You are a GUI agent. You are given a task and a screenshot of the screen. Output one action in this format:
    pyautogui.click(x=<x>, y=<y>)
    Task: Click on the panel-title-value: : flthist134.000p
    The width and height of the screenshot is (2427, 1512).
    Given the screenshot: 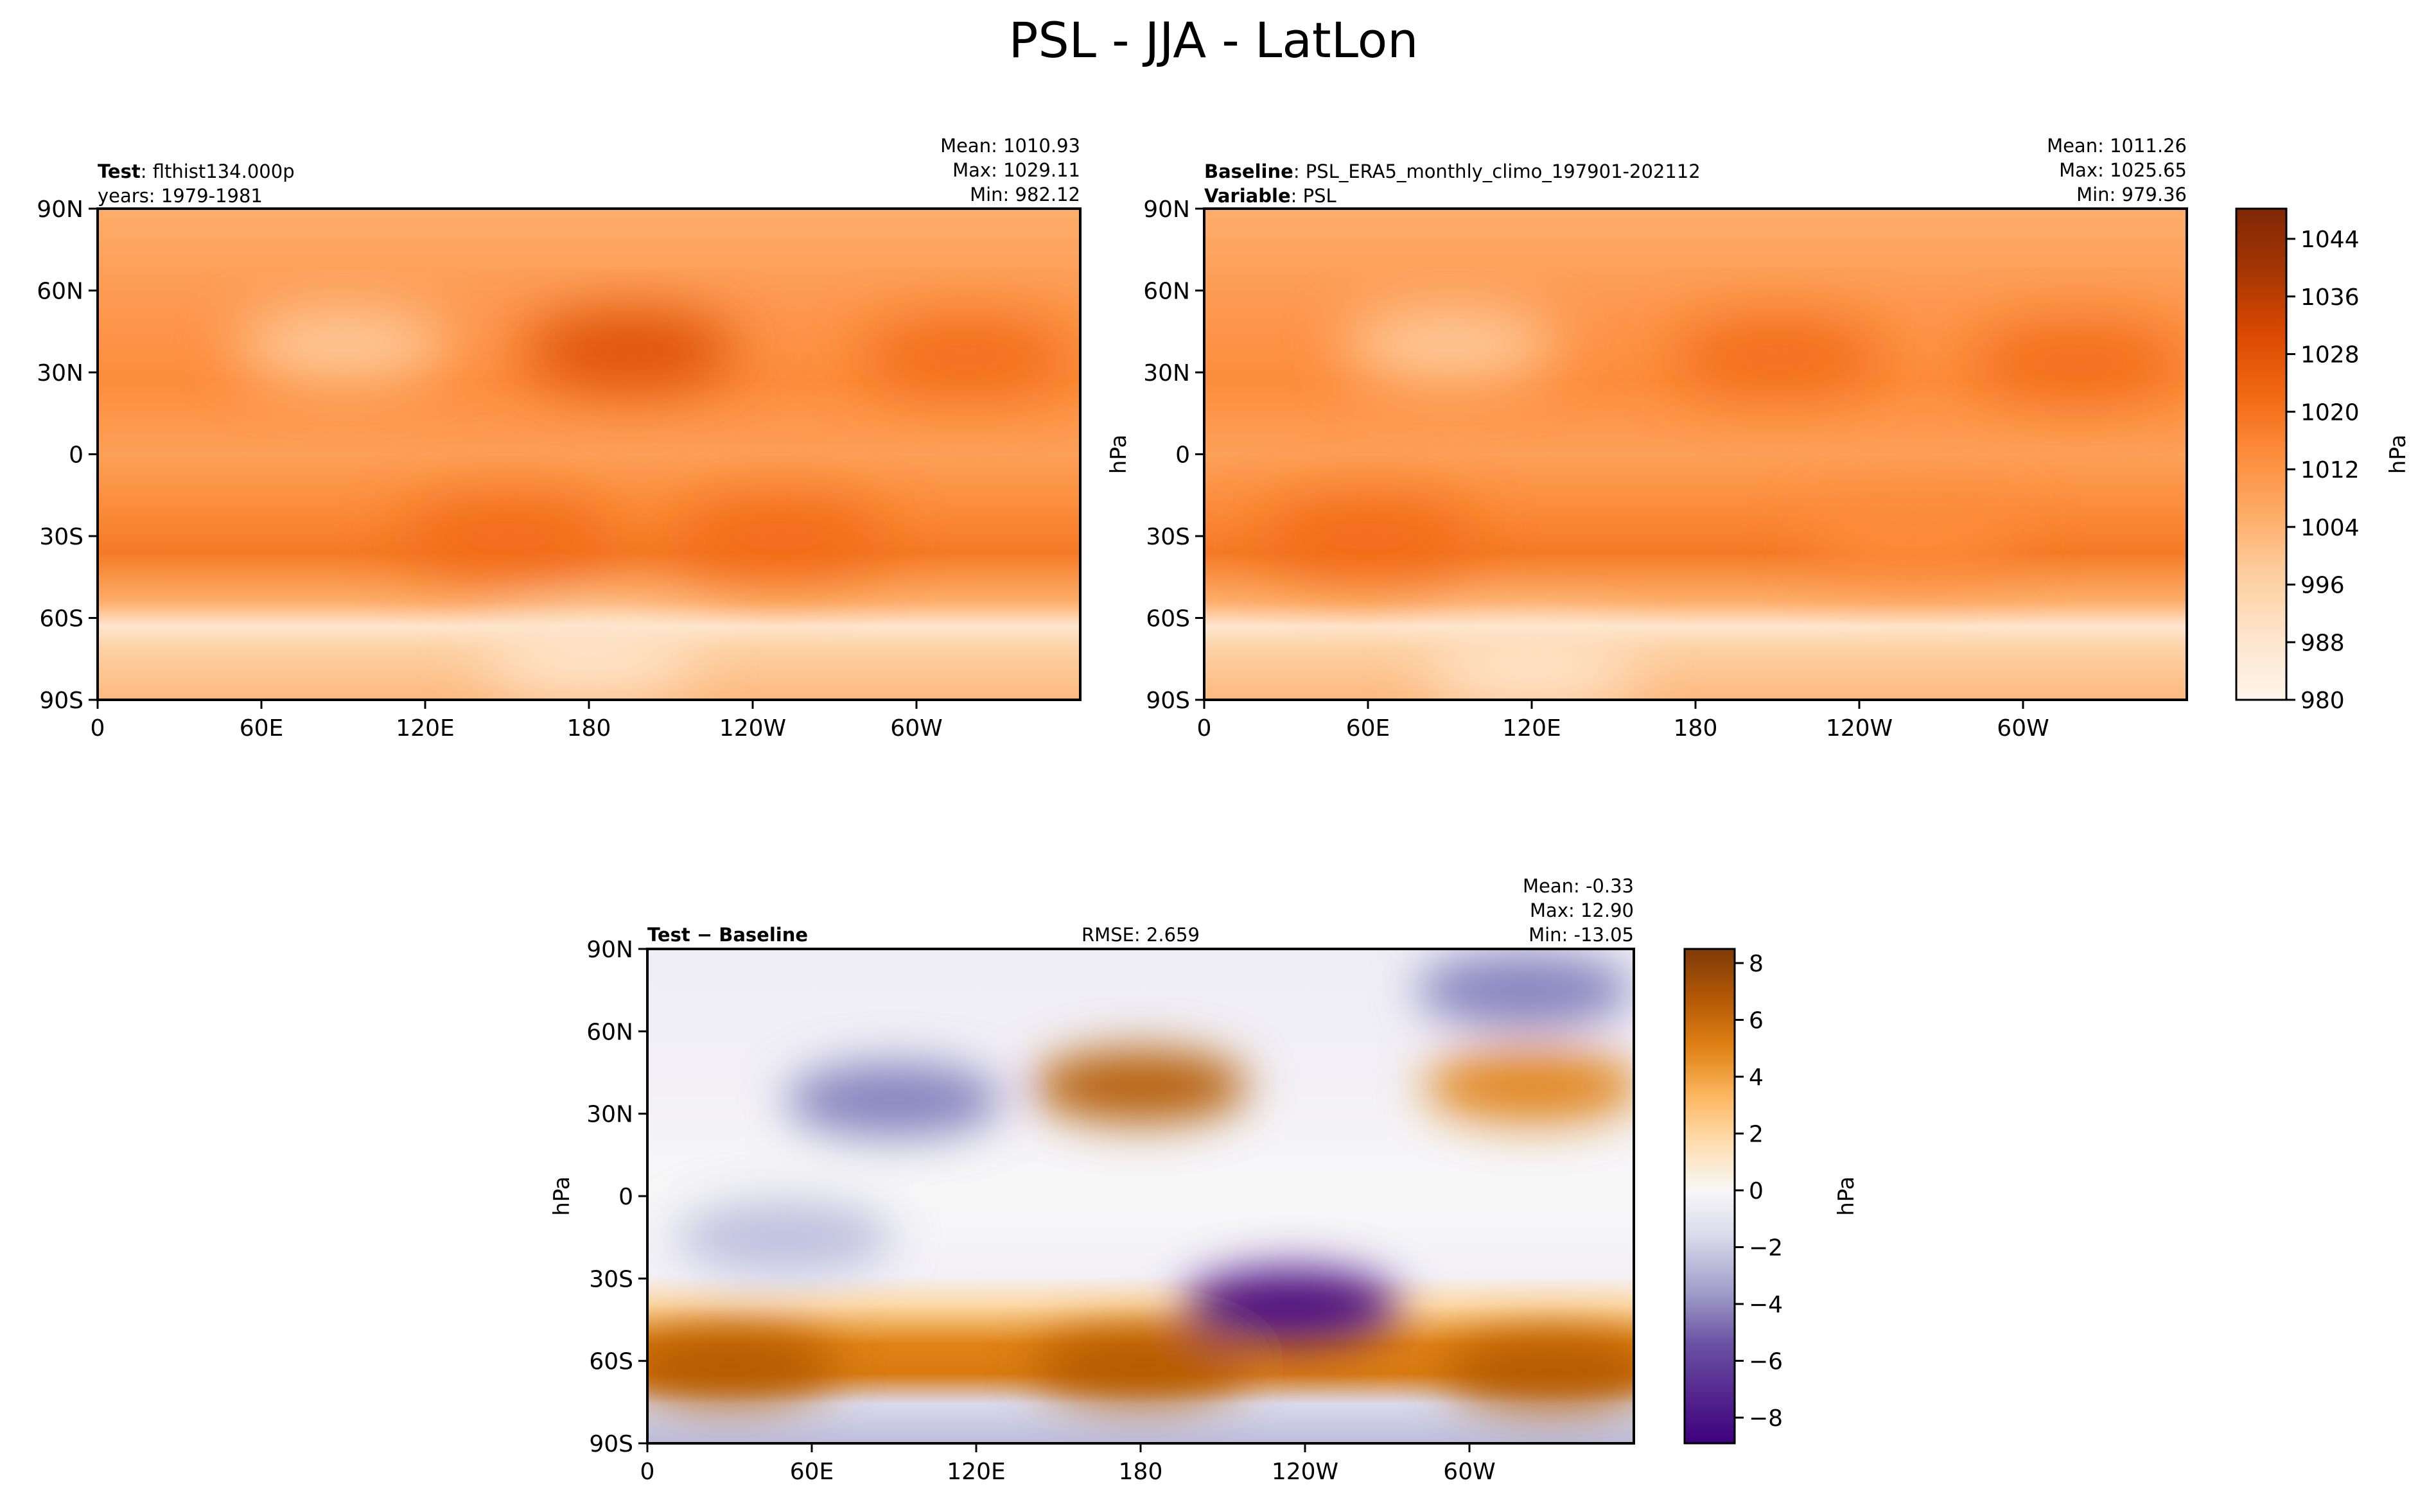 What is the action you would take?
    pyautogui.click(x=218, y=171)
    